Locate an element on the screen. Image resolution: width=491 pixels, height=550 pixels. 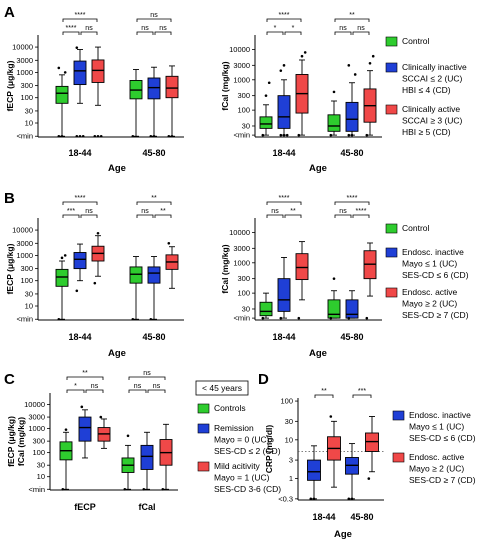
y-axis-label-line: fECP (μg/kg) is located at coordinates (11, 441).